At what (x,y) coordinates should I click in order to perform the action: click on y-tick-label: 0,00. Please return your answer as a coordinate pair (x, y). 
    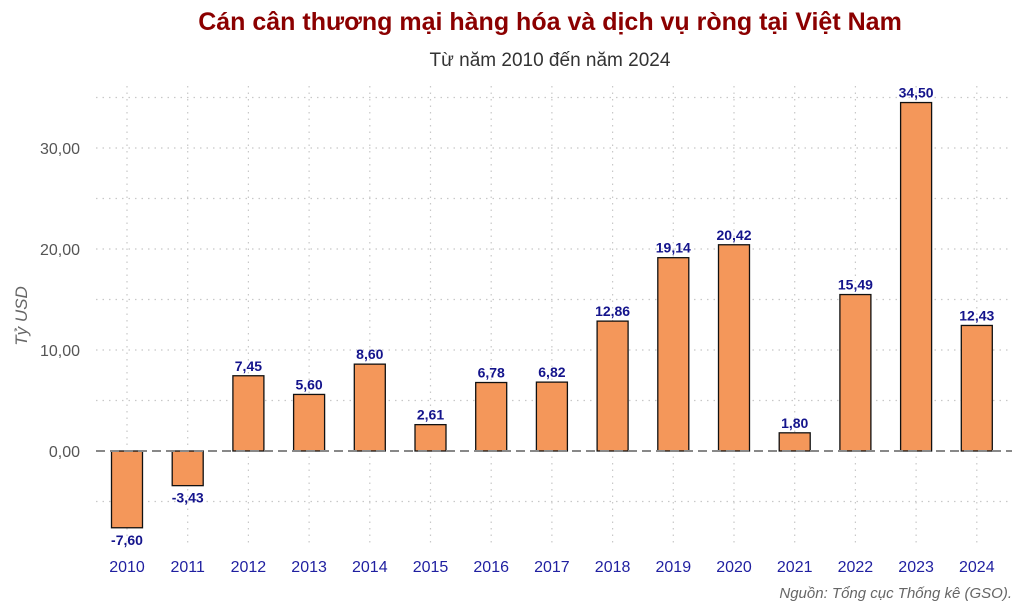
    Looking at the image, I should click on (64, 452).